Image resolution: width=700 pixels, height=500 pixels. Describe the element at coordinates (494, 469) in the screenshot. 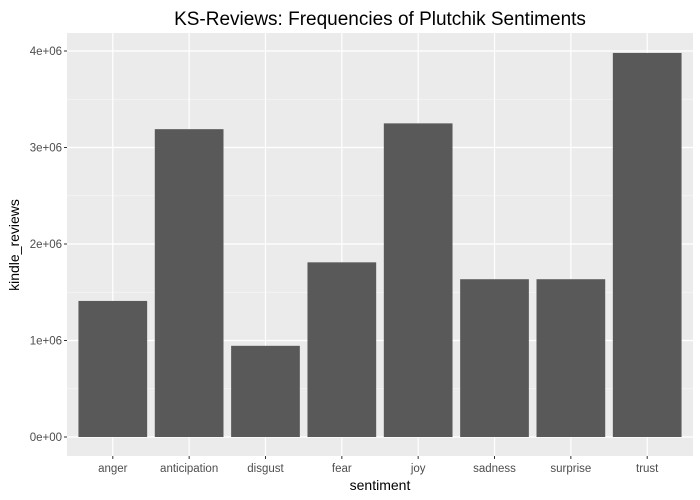

I see `x-tick-label-sadness: sadness` at that location.